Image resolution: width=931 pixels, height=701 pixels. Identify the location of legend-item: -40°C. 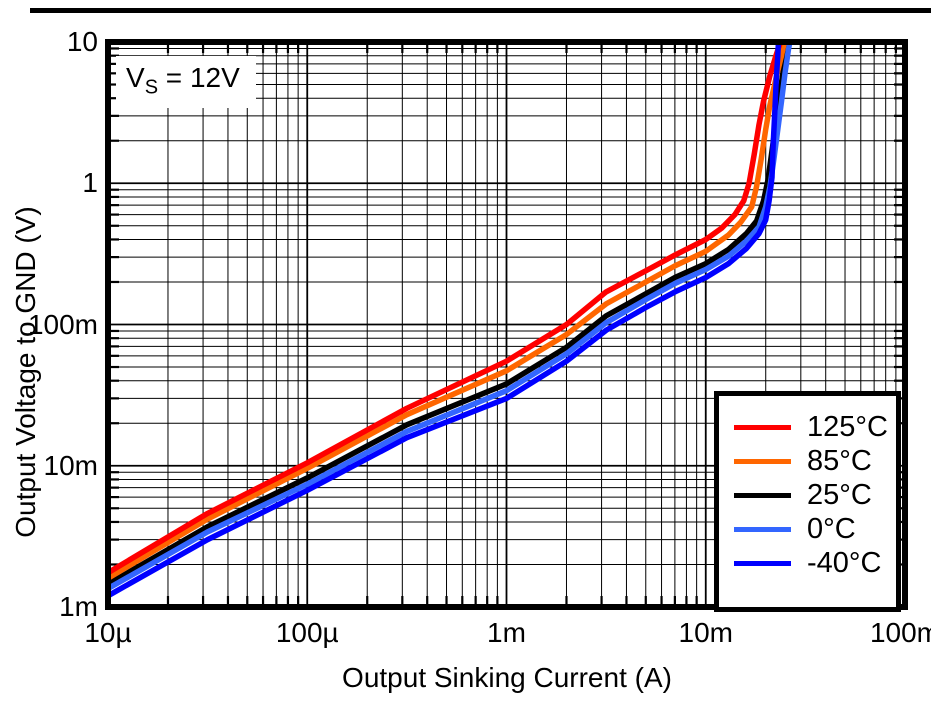
(807, 563).